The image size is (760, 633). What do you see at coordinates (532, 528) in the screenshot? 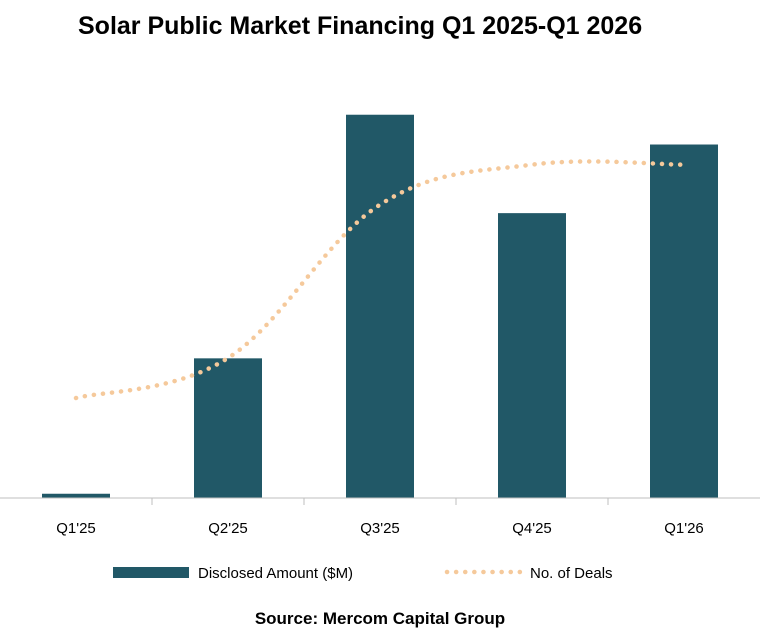
I see `x-tick-label: Q4'25` at bounding box center [532, 528].